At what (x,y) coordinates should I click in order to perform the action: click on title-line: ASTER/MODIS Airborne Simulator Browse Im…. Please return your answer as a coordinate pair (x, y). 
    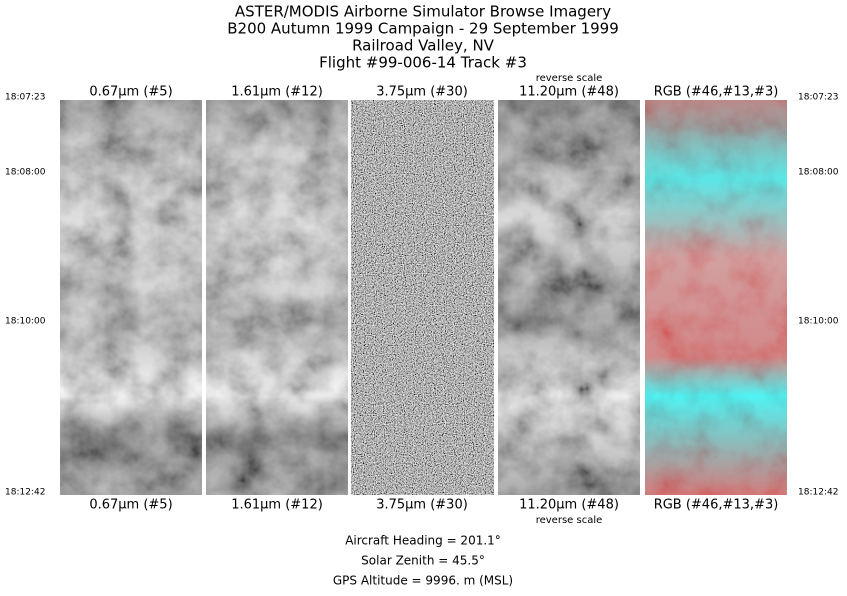
    Looking at the image, I should click on (423, 12).